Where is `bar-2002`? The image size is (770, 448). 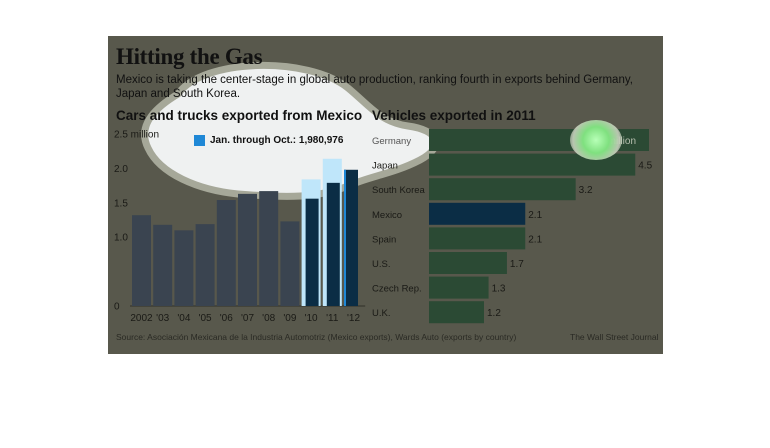
bar-2002 is located at coordinates (141, 260).